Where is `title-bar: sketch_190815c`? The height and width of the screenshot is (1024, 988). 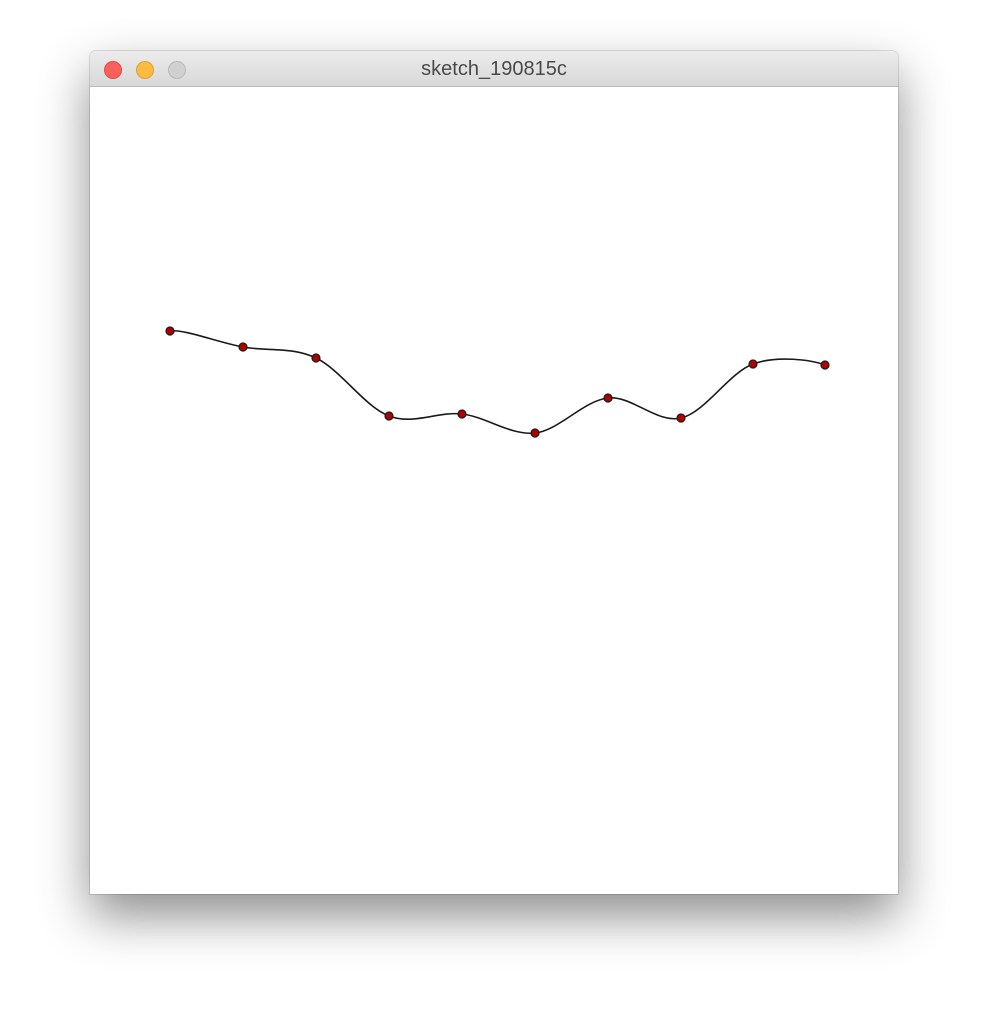
title-bar: sketch_190815c is located at coordinates (494, 69).